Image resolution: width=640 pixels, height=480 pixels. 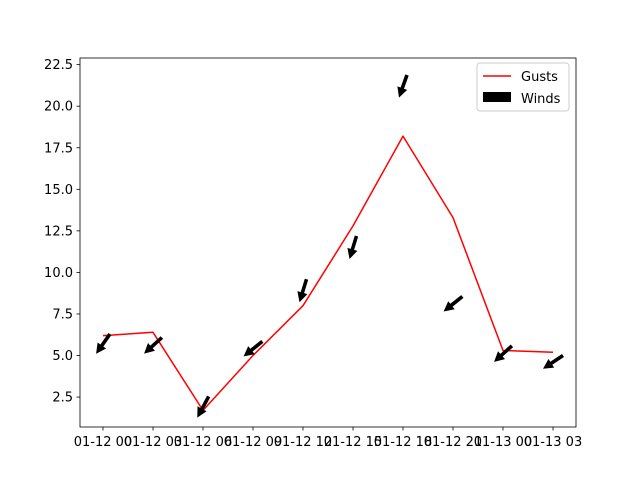 What do you see at coordinates (553, 442) in the screenshot?
I see `x-tick-label: 01-13 03` at bounding box center [553, 442].